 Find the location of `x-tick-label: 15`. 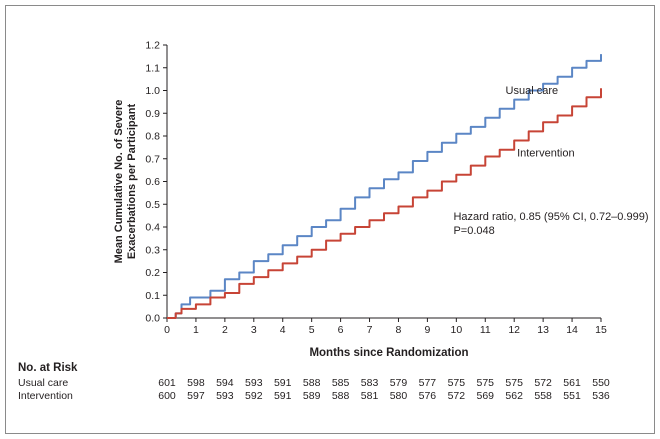

x-tick-label: 15 is located at coordinates (601, 330).